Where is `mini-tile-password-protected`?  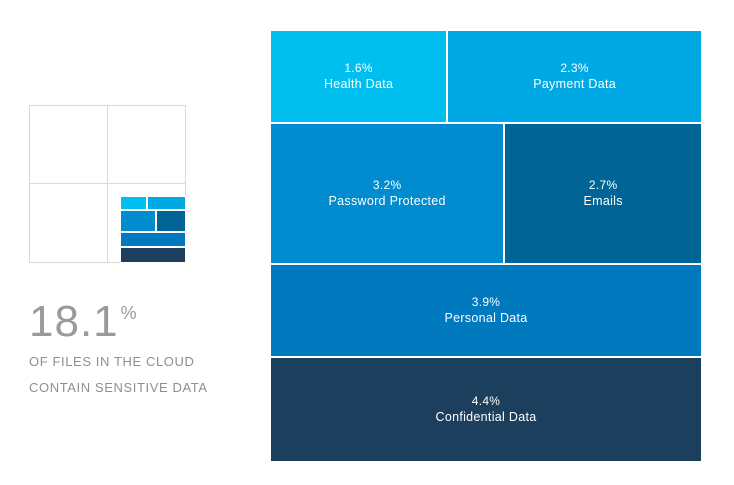
mini-tile-password-protected is located at coordinates (138, 221).